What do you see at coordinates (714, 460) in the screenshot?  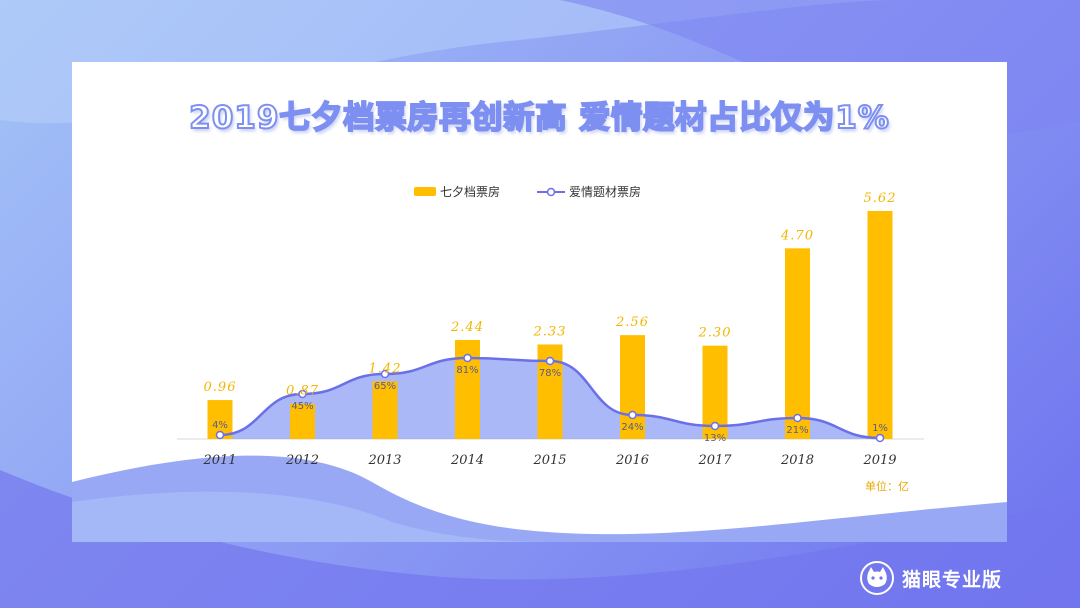 I see `x-tick-label-2017: 2017` at bounding box center [714, 460].